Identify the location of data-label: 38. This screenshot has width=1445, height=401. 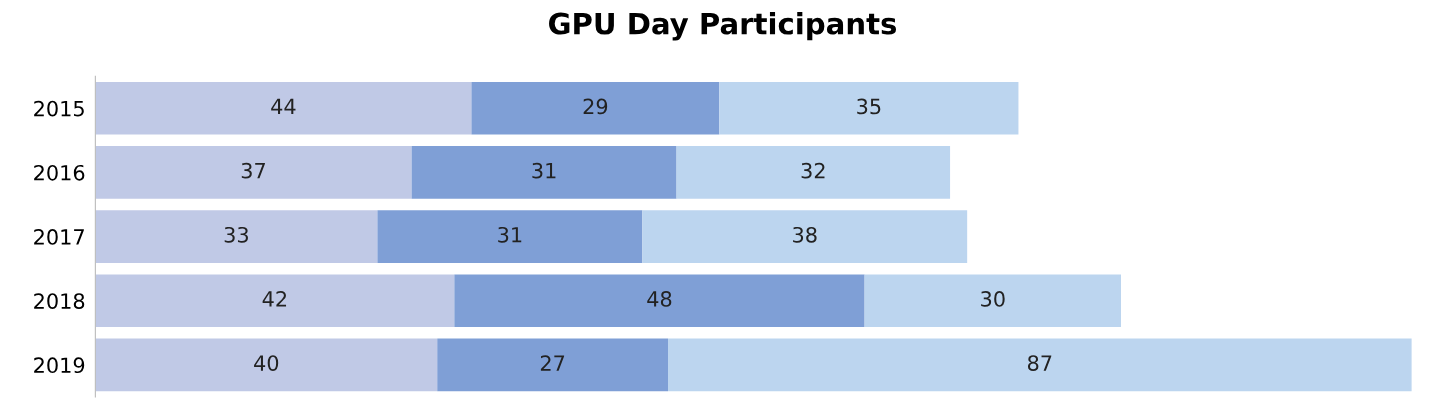
(805, 234).